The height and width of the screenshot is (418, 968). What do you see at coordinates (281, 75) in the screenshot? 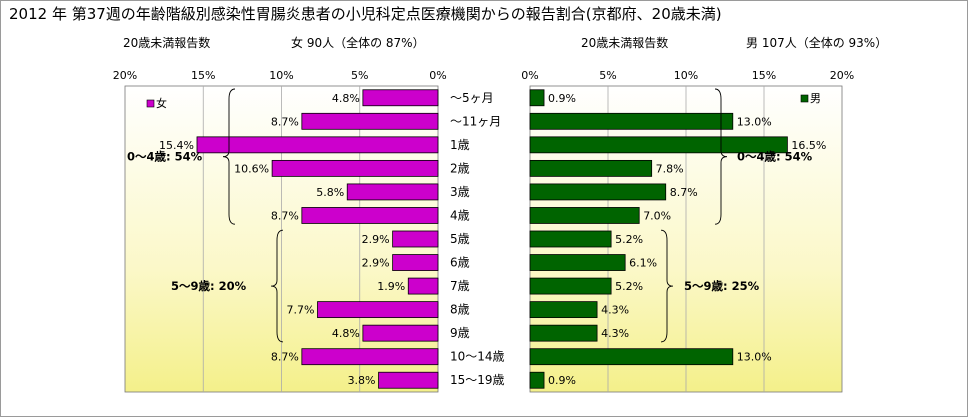
I see `female-x-tick-label: 10%` at bounding box center [281, 75].